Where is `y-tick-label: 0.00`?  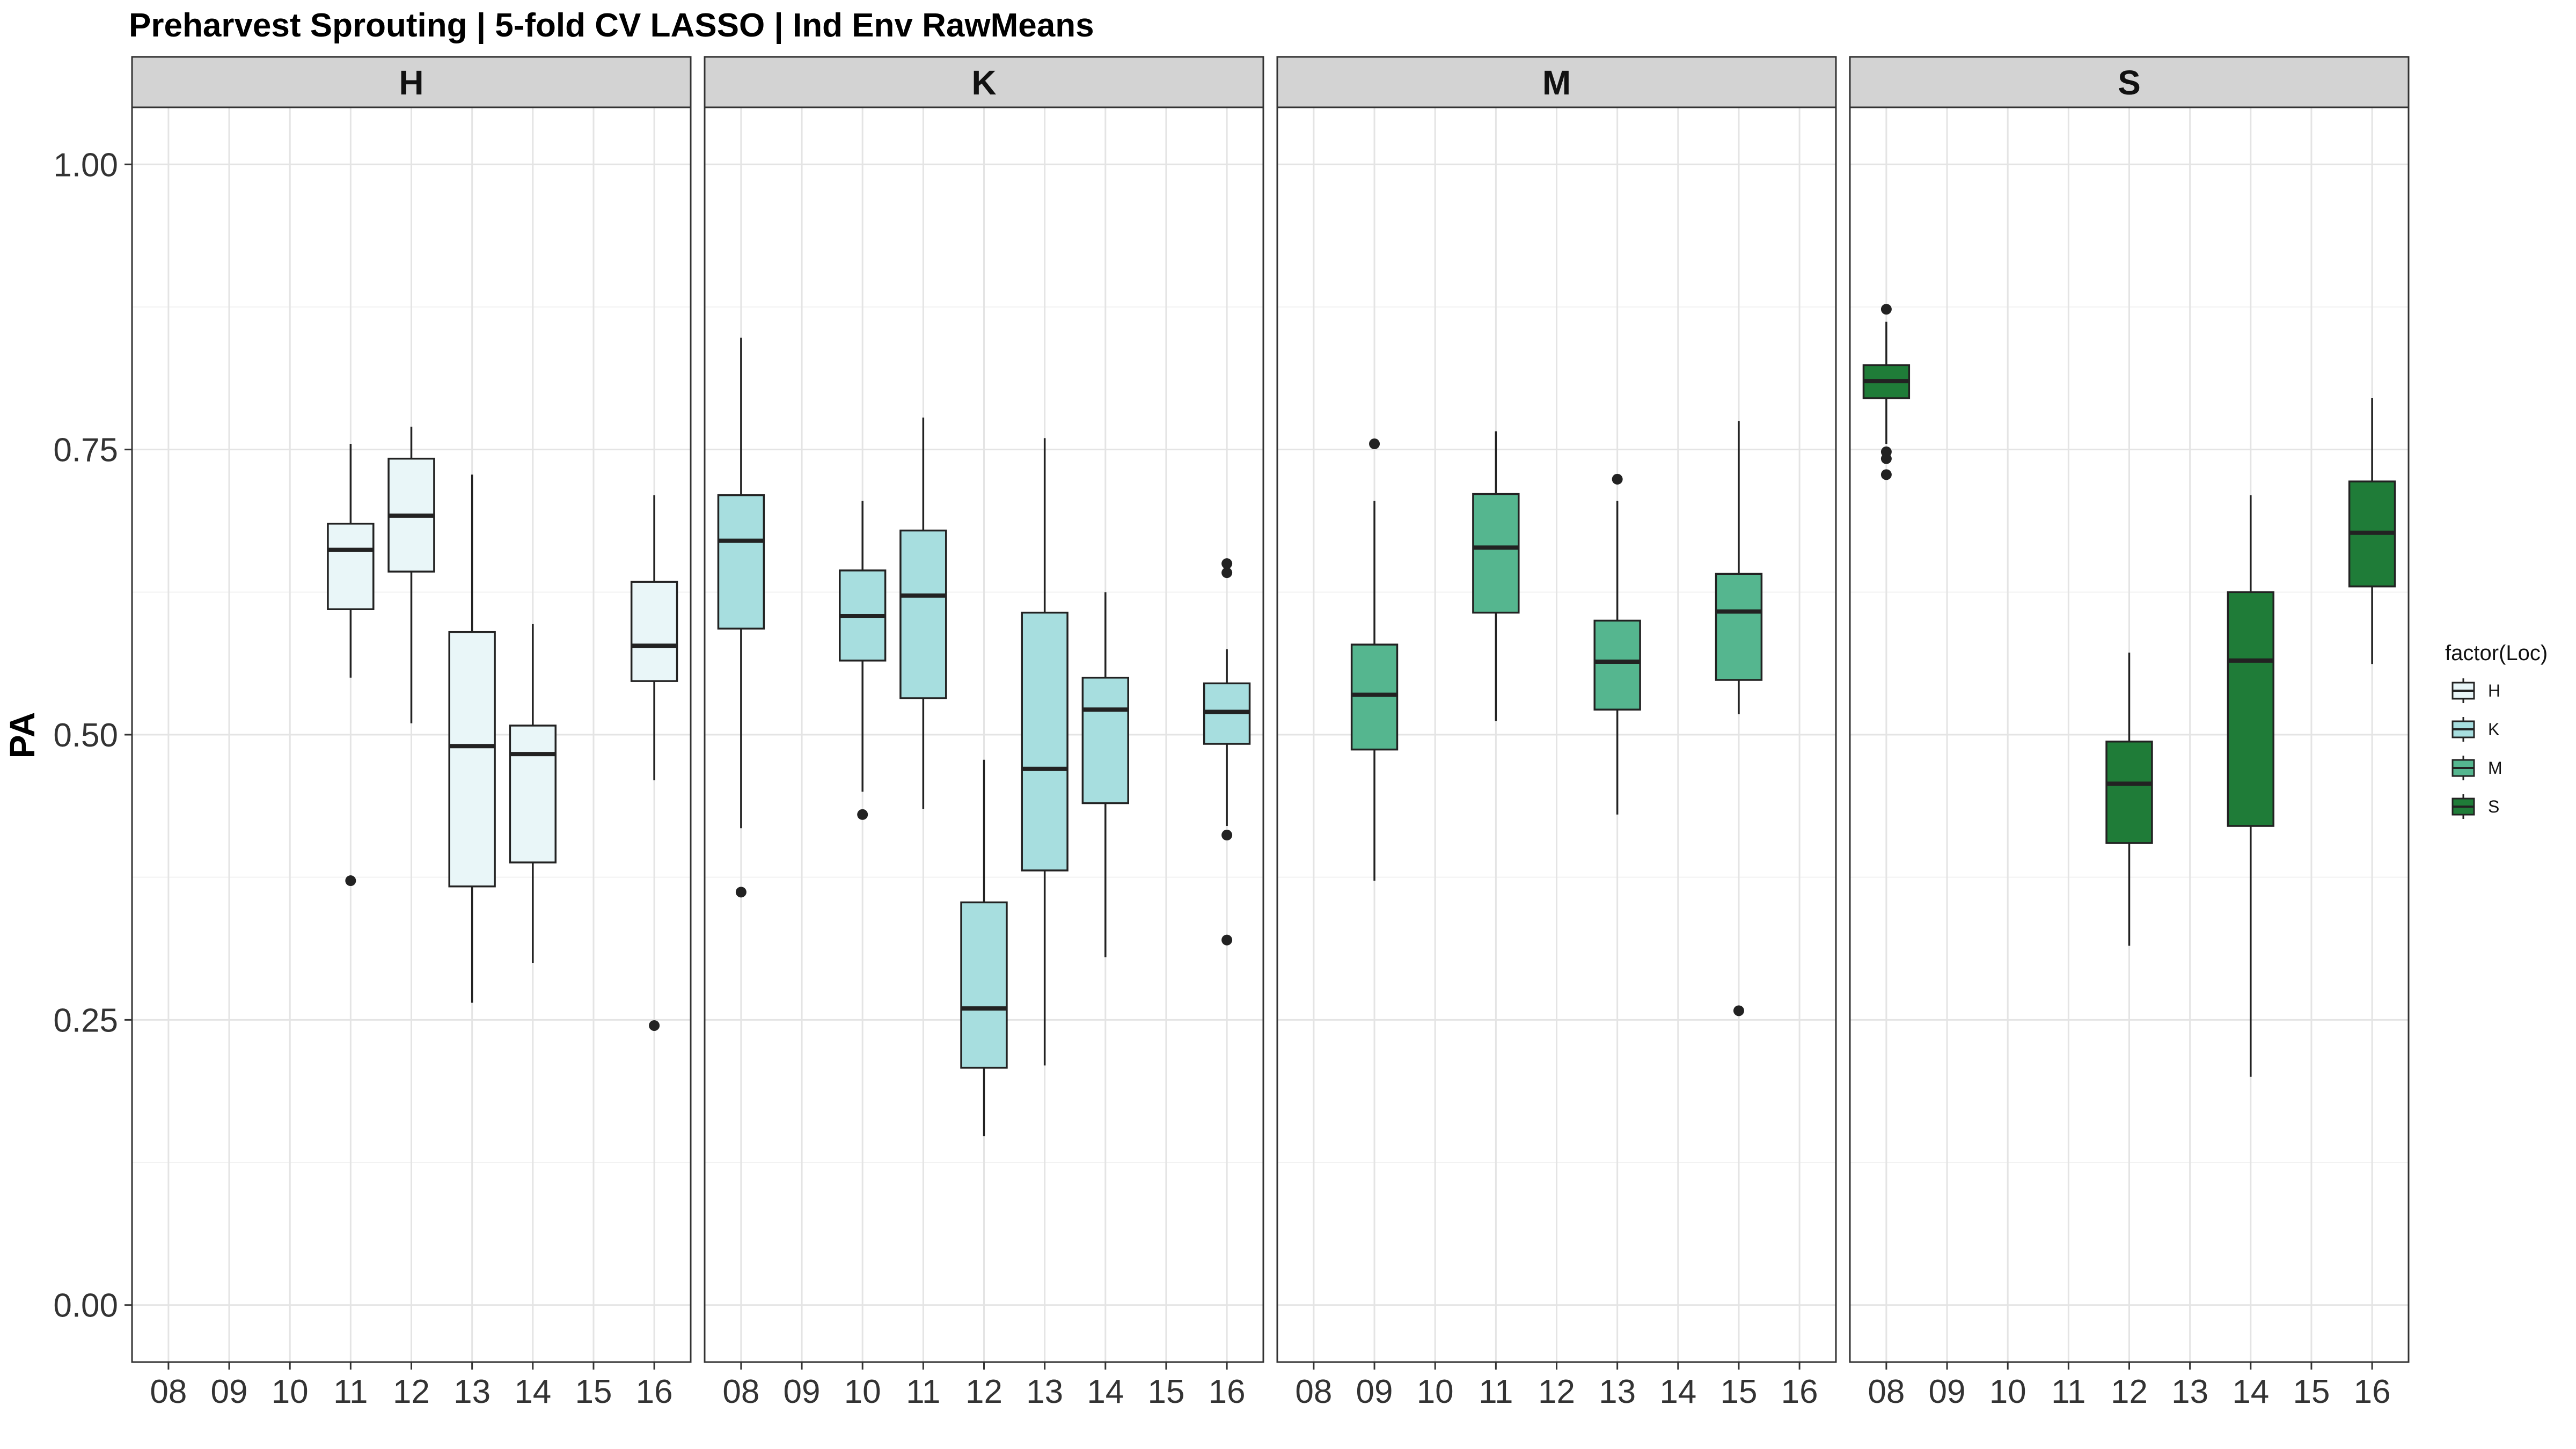
y-tick-label: 0.00 is located at coordinates (85, 1305).